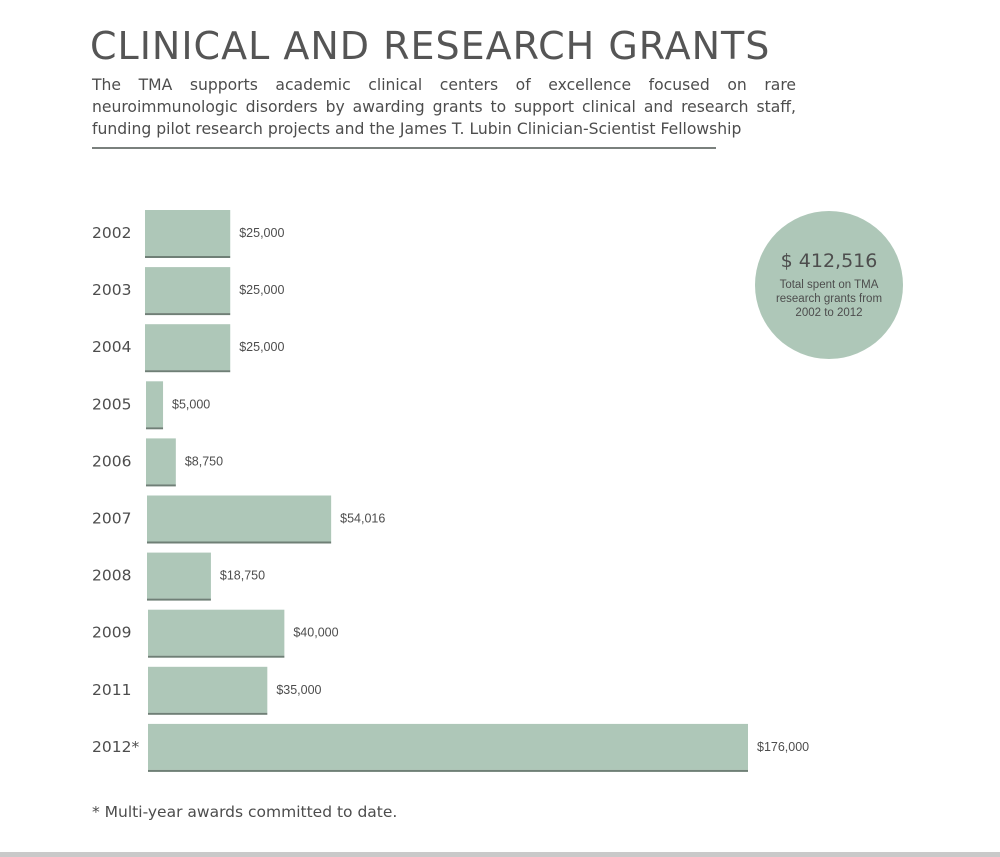 The height and width of the screenshot is (857, 1000). Describe the element at coordinates (111, 290) in the screenshot. I see `year-label: 2003` at that location.